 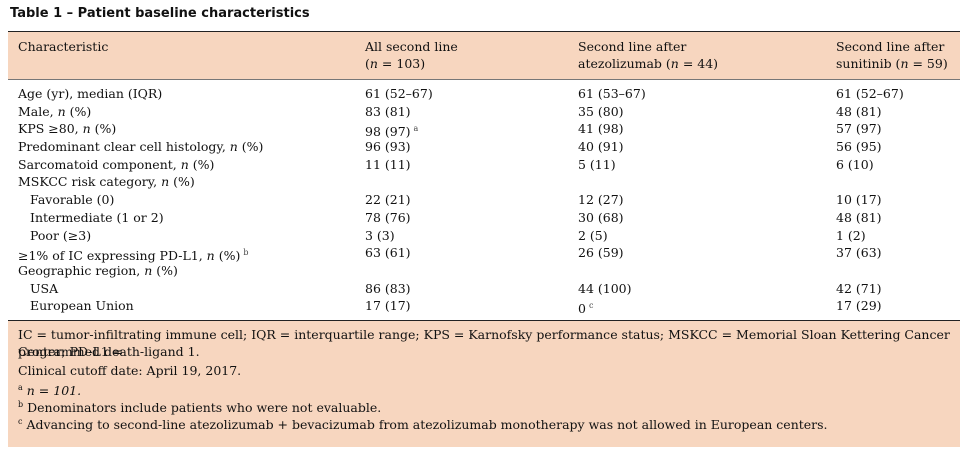 I want to click on row-value-all: 98 (97) a, so click(x=392, y=132).